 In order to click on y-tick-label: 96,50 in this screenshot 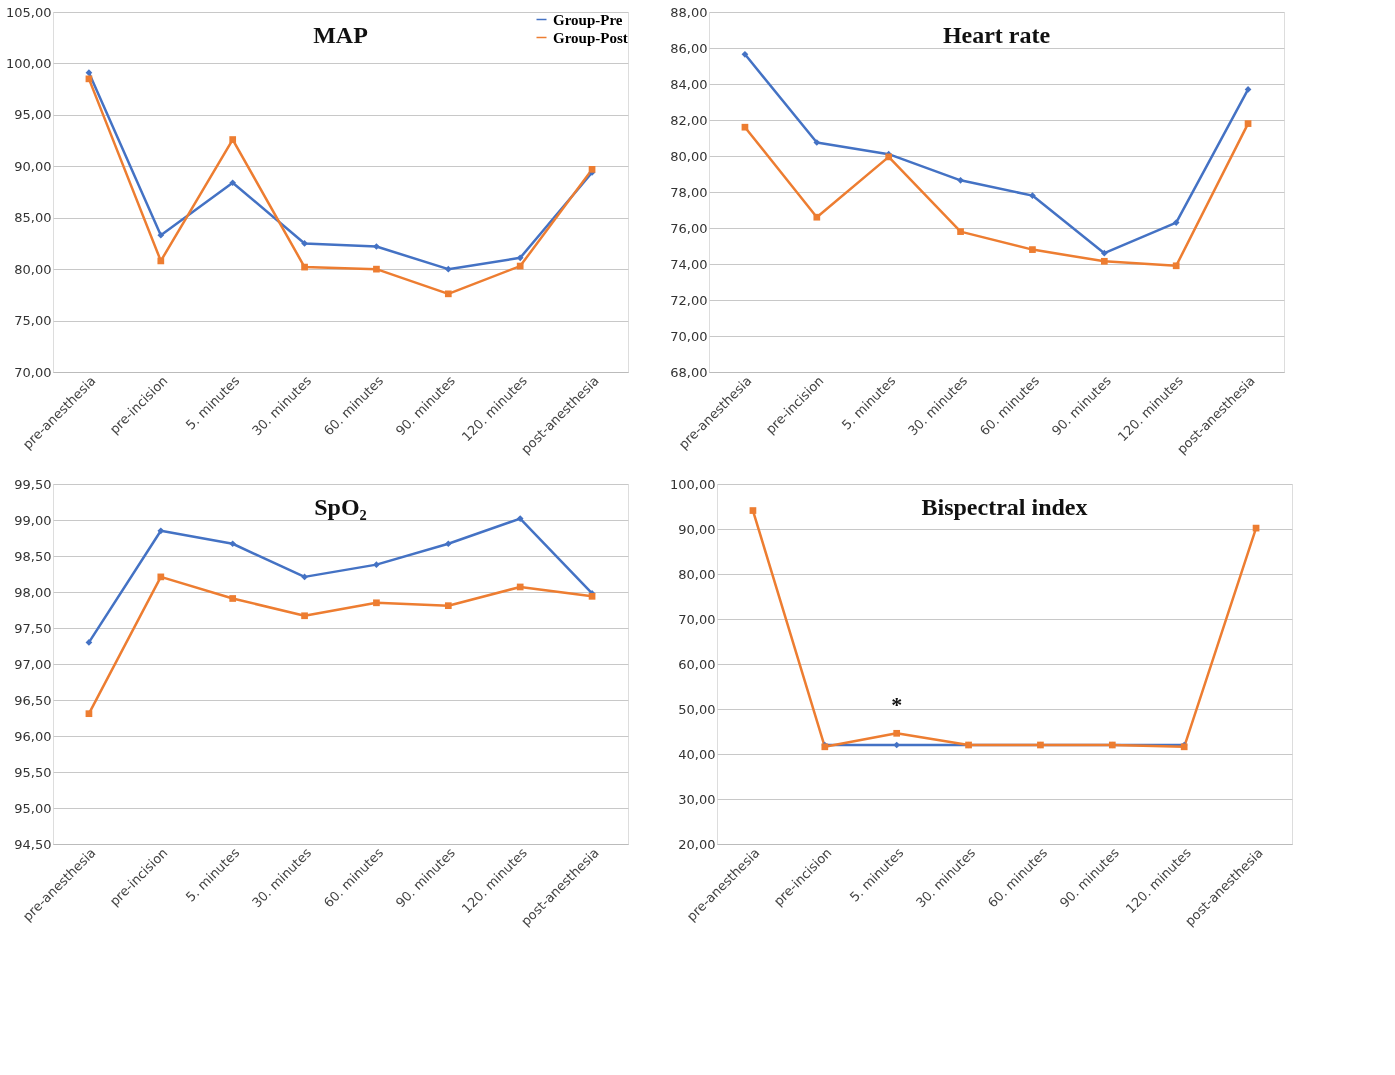, I will do `click(33, 700)`.